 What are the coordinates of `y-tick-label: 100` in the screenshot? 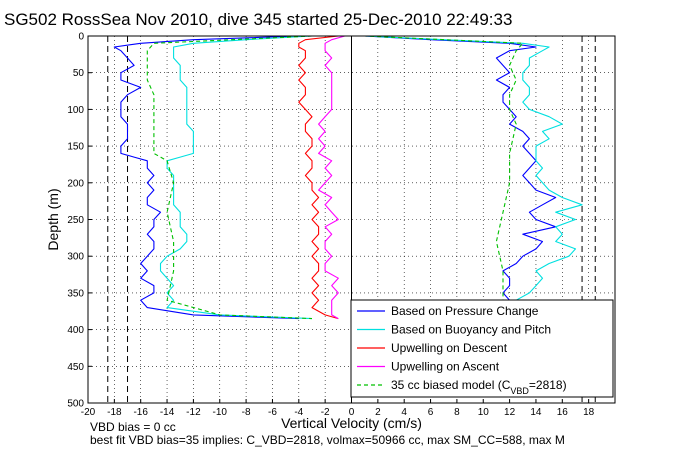 It's located at (75, 110).